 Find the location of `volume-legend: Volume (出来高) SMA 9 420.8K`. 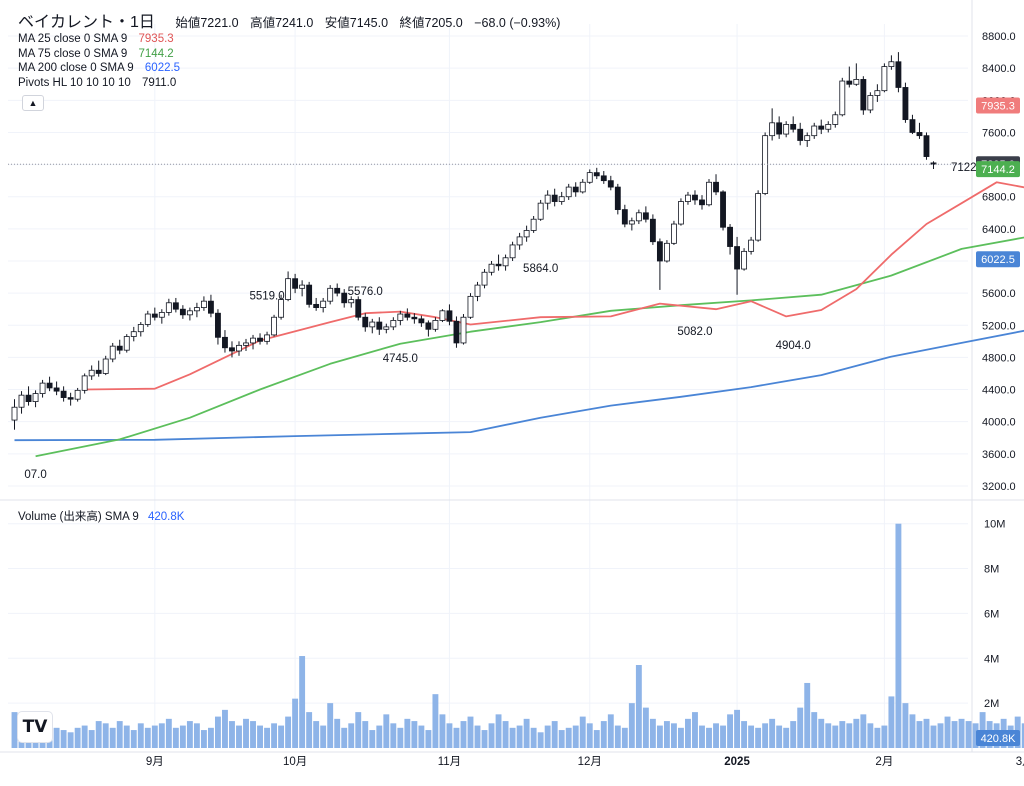

volume-legend: Volume (出来高) SMA 9 420.8K is located at coordinates (101, 516).